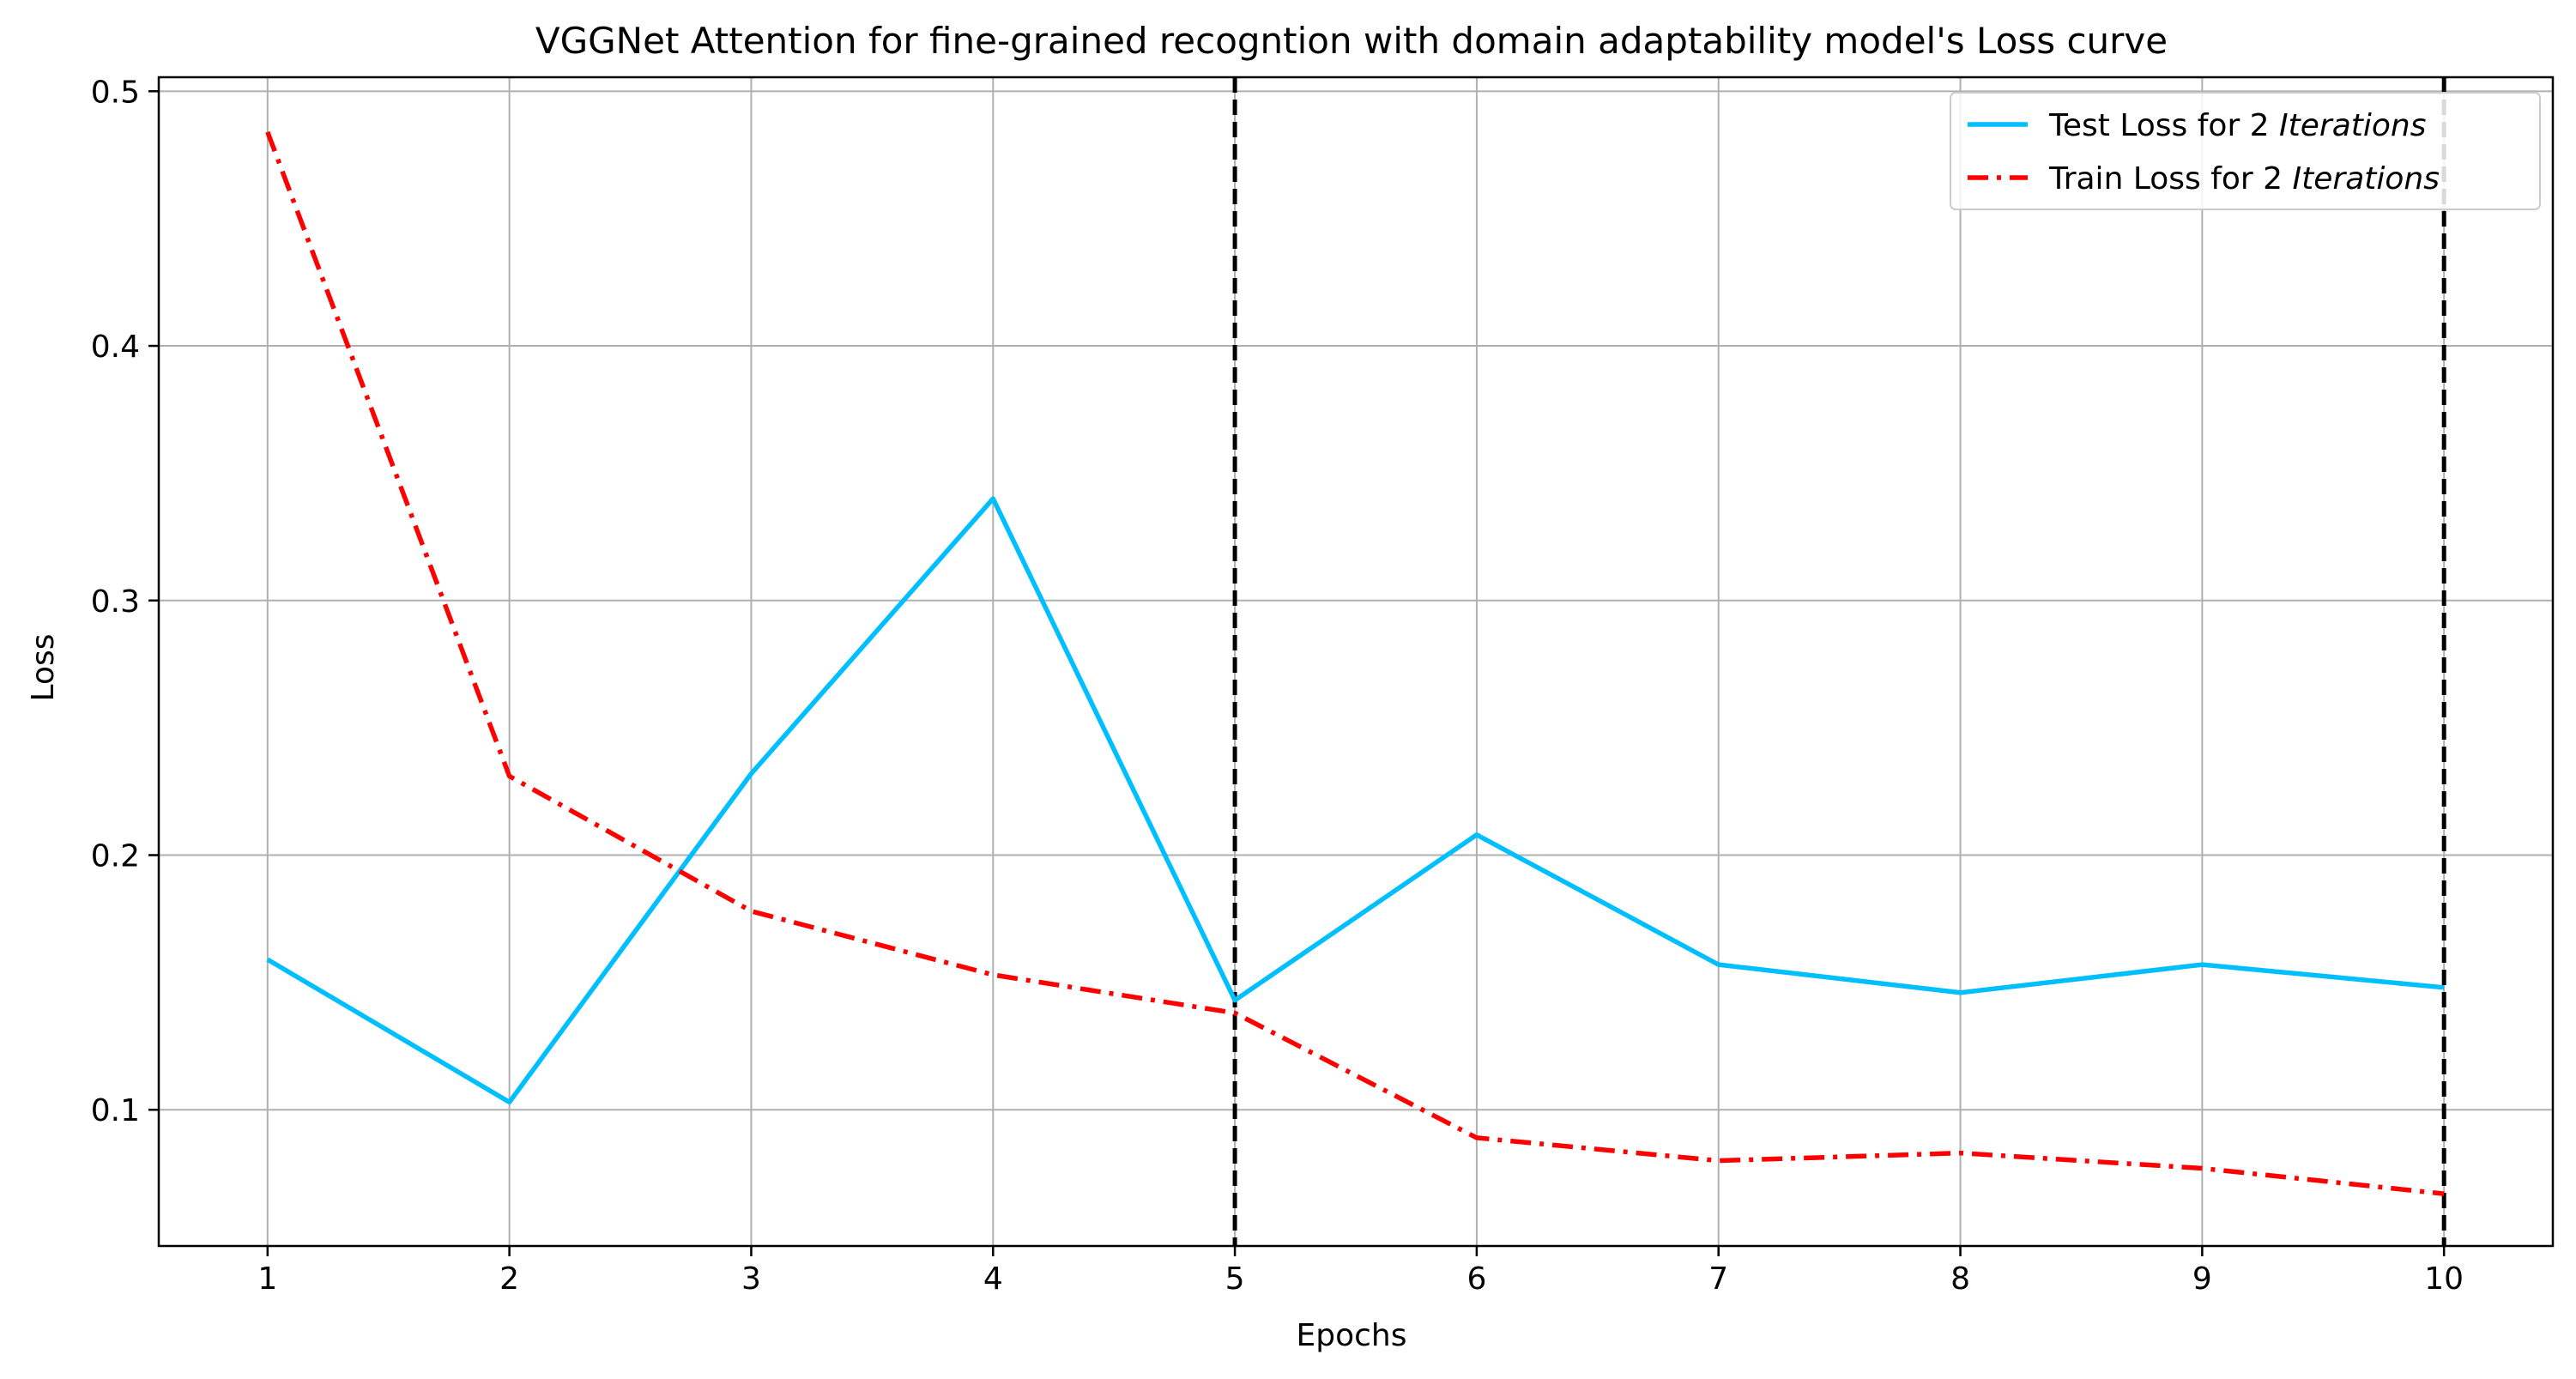  I want to click on x-tick-label-3: 3, so click(751, 1279).